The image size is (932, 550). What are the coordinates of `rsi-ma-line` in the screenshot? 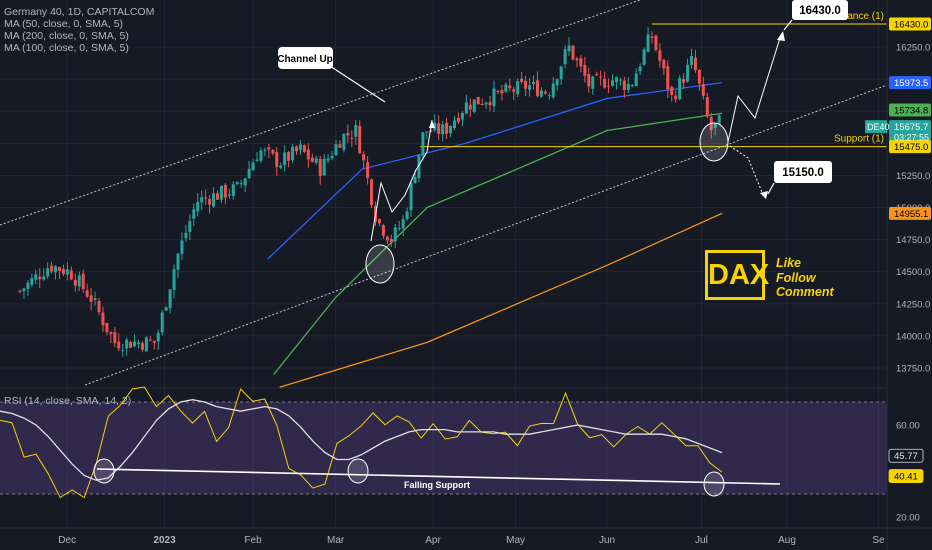 It's located at (361, 440).